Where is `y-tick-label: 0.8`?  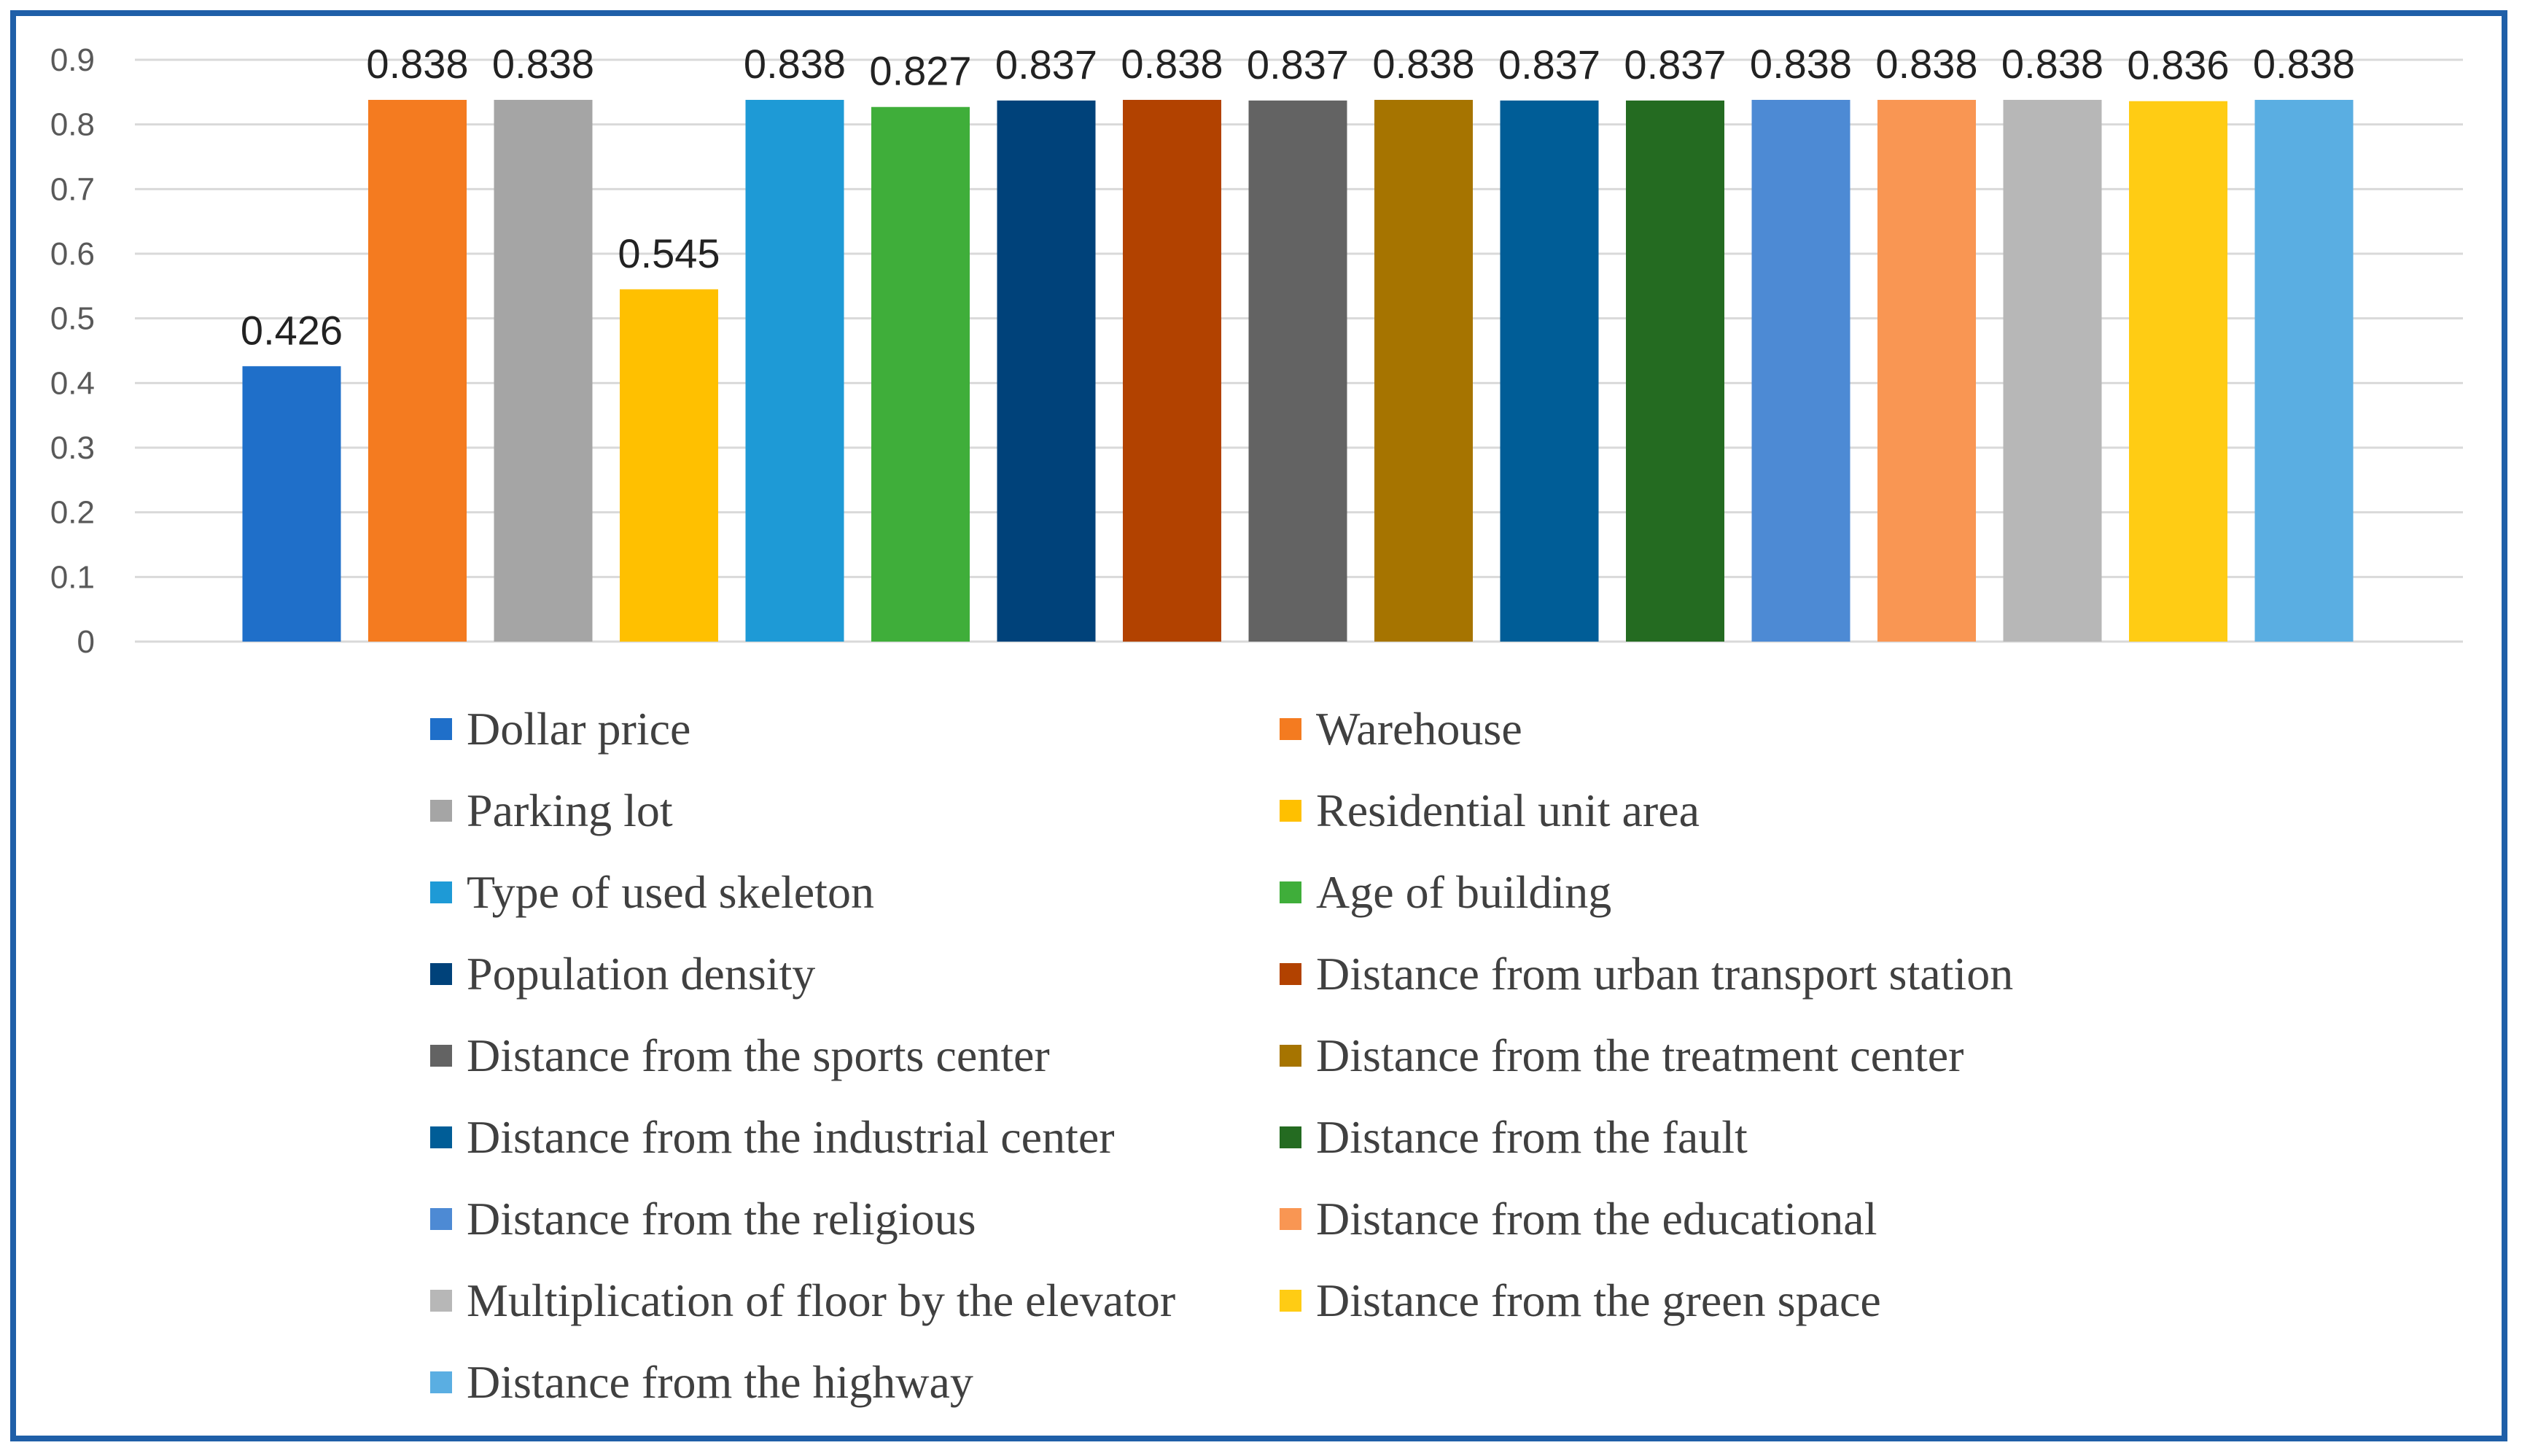
y-tick-label: 0.8 is located at coordinates (72, 125).